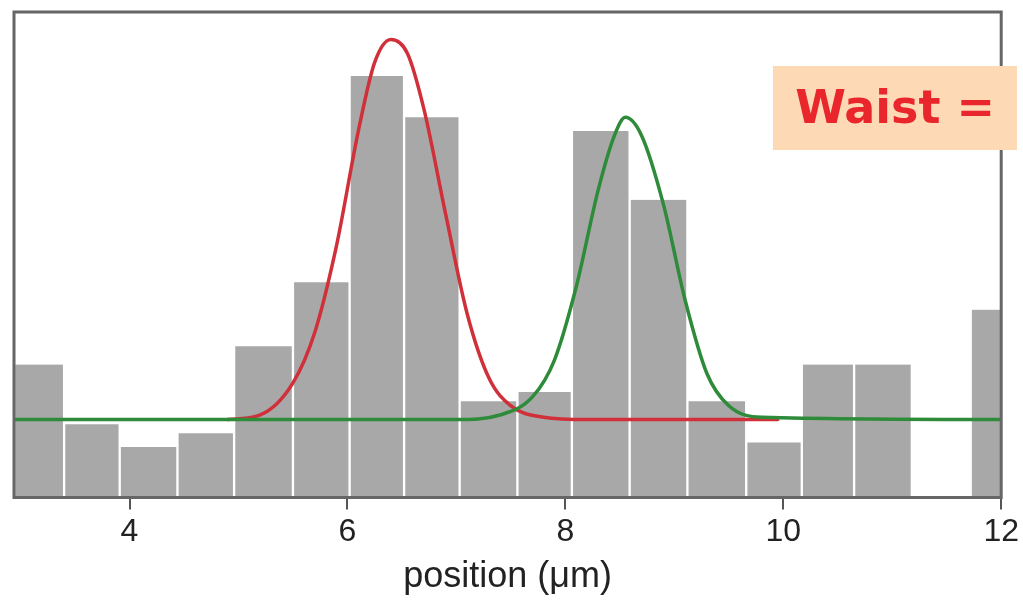 Image resolution: width=1023 pixels, height=609 pixels. What do you see at coordinates (783, 530) in the screenshot?
I see `x-tick-label: 10` at bounding box center [783, 530].